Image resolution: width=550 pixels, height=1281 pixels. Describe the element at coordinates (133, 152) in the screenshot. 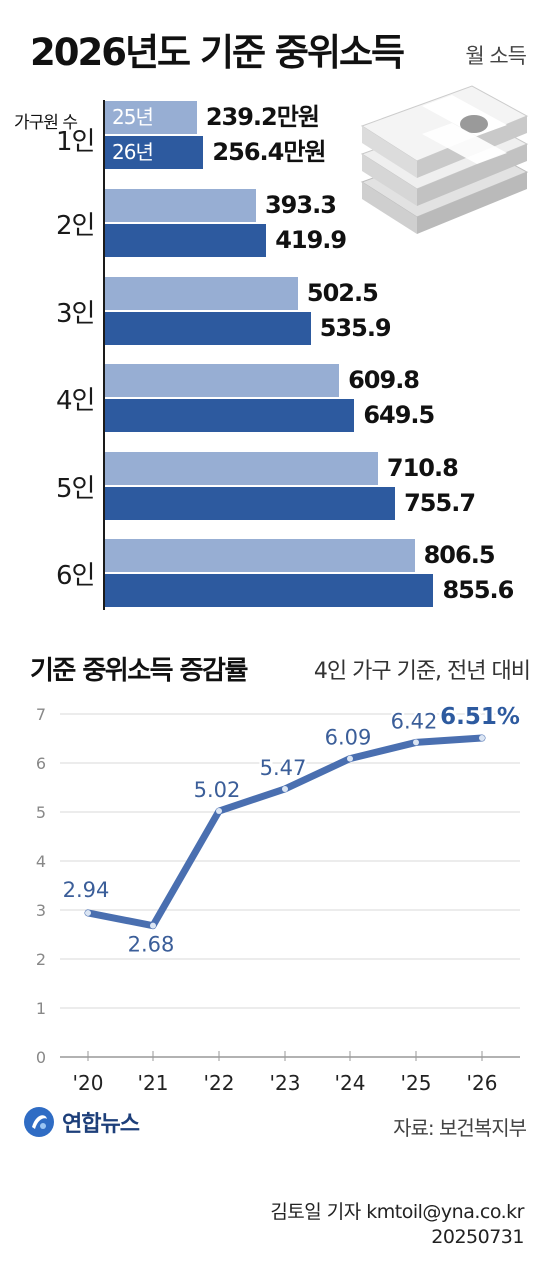

I see `series-name-label: 26년` at that location.